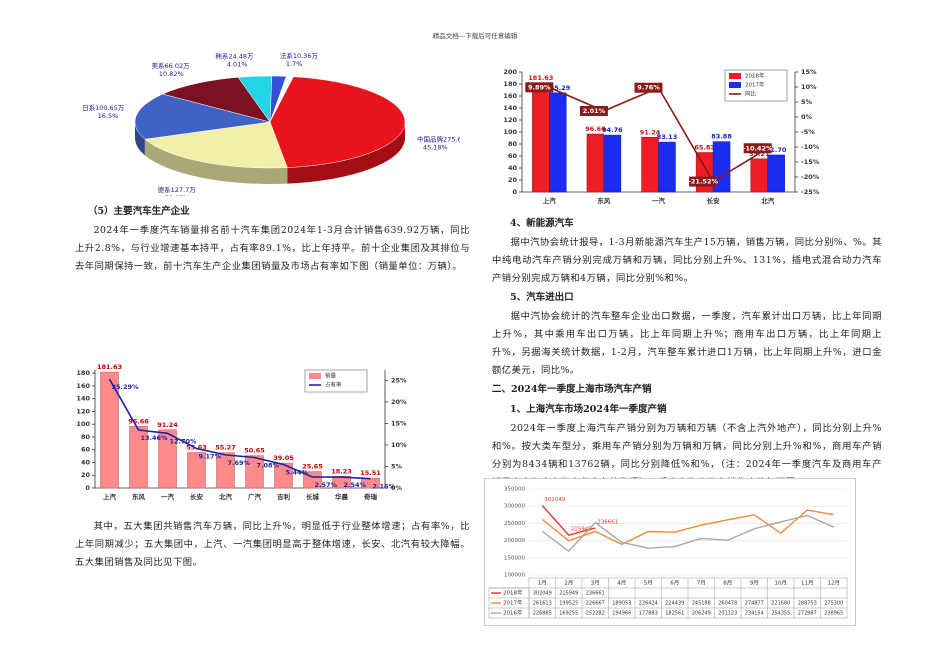 This screenshot has height=672, width=950. I want to click on table-cell: 194966, so click(621, 614).